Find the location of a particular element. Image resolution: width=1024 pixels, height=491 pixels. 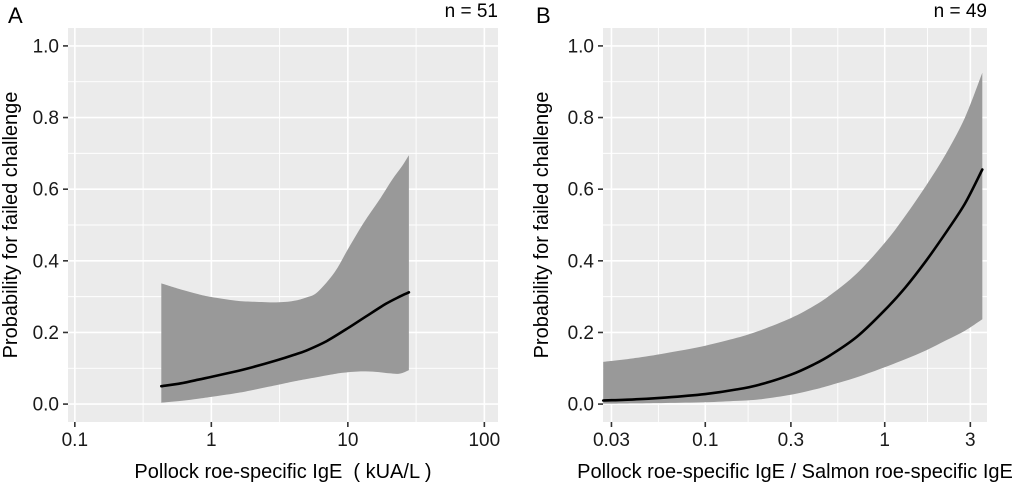

fitted-curve is located at coordinates (285, 339).